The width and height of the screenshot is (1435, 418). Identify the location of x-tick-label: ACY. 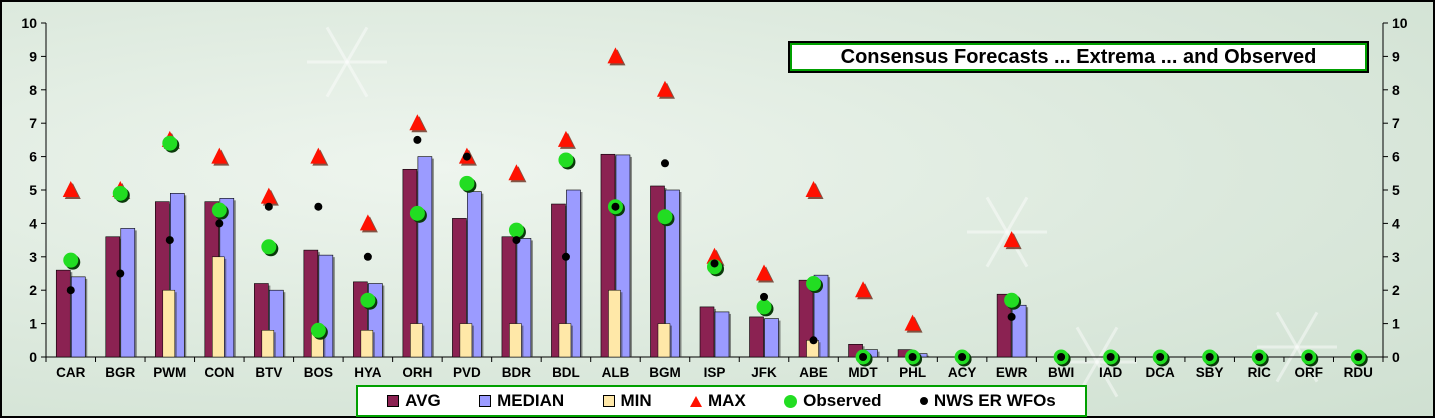
(962, 372).